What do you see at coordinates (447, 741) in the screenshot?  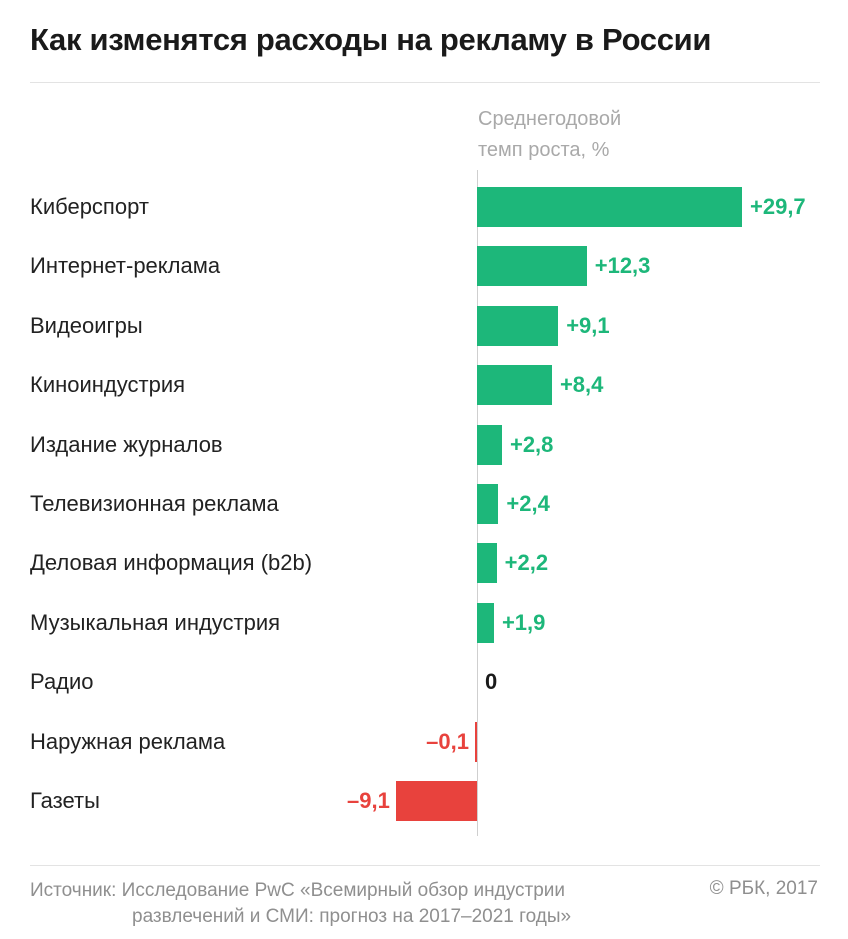 I see `data-label: –0,1` at bounding box center [447, 741].